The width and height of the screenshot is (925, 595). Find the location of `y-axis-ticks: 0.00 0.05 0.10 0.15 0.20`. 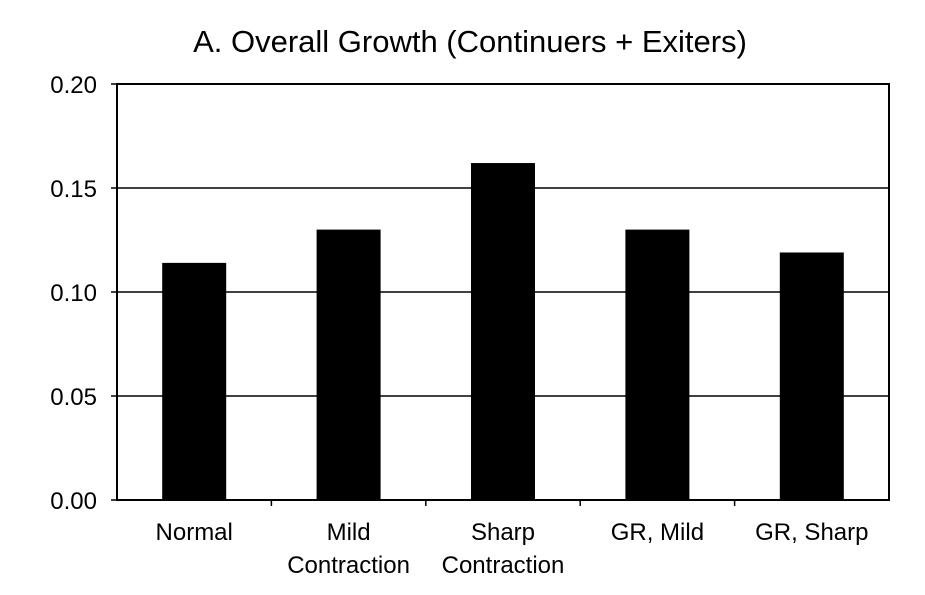

y-axis-ticks: 0.00 0.05 0.10 0.15 0.20 is located at coordinates (83, 293).